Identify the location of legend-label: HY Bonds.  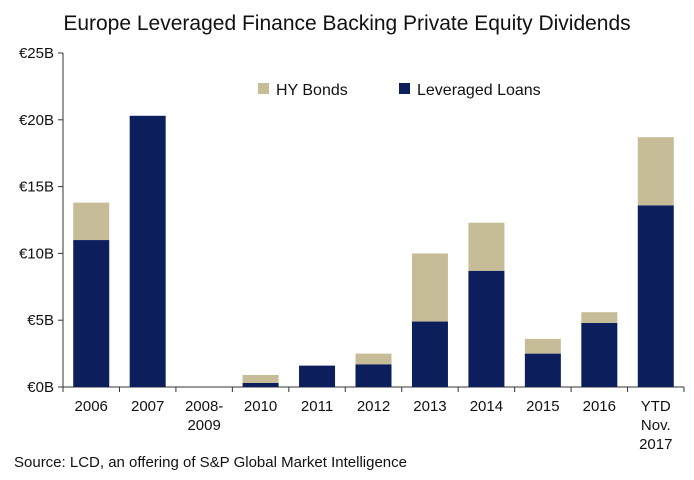
(312, 90).